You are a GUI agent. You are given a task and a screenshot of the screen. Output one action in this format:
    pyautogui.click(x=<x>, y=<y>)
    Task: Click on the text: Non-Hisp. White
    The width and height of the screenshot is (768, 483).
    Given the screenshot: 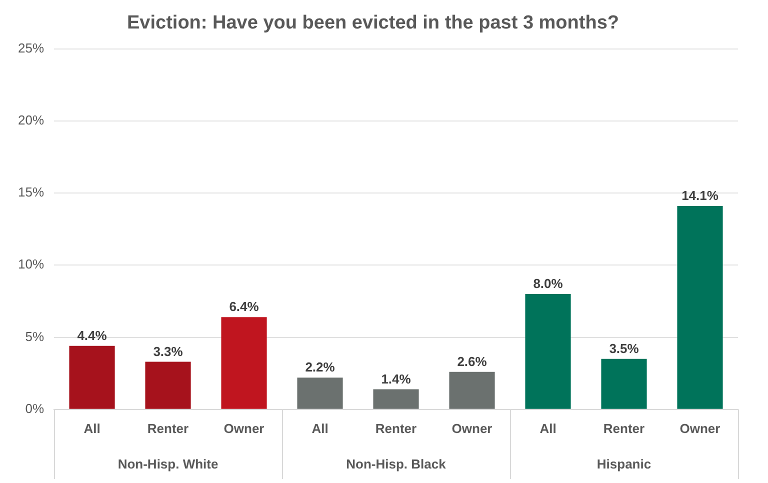 What is the action you would take?
    pyautogui.click(x=168, y=464)
    